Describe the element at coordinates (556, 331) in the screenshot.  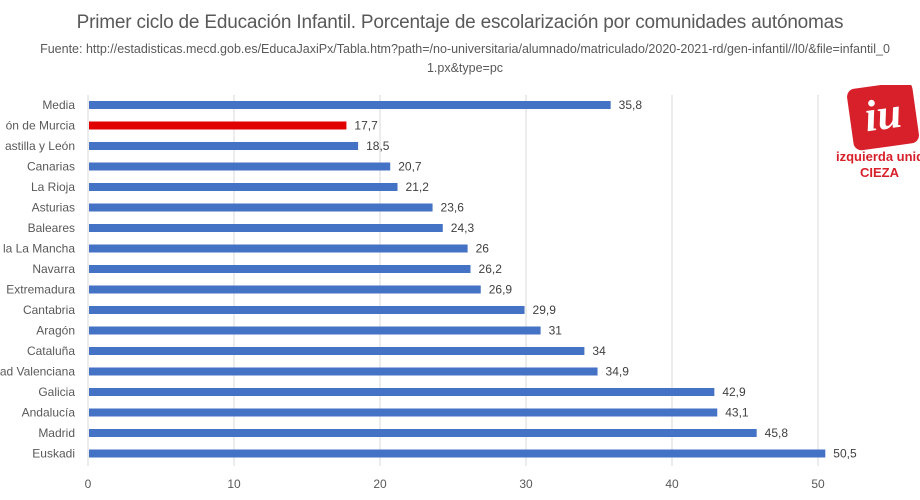
I see `data-label: 31` at that location.